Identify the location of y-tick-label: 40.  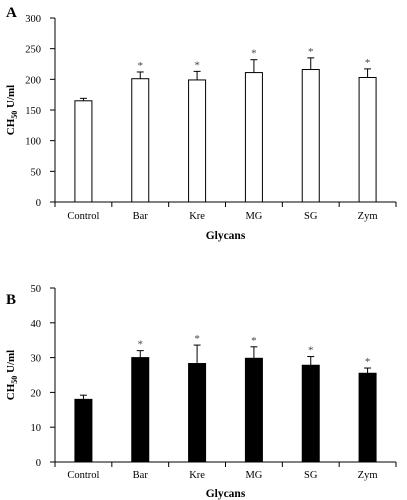
(36, 324).